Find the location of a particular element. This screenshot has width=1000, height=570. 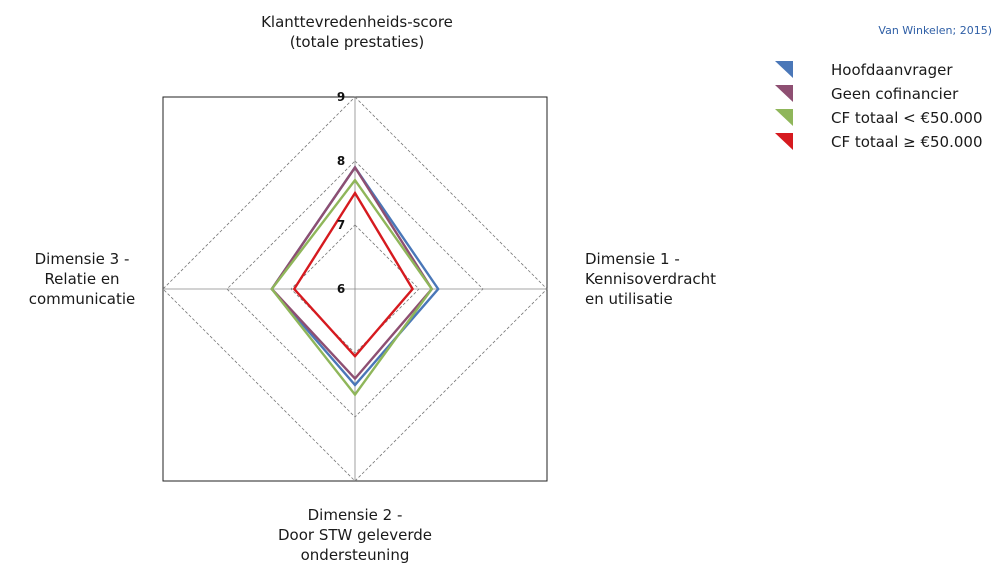

legend-label-2: Geen cofinancier is located at coordinates (895, 94).